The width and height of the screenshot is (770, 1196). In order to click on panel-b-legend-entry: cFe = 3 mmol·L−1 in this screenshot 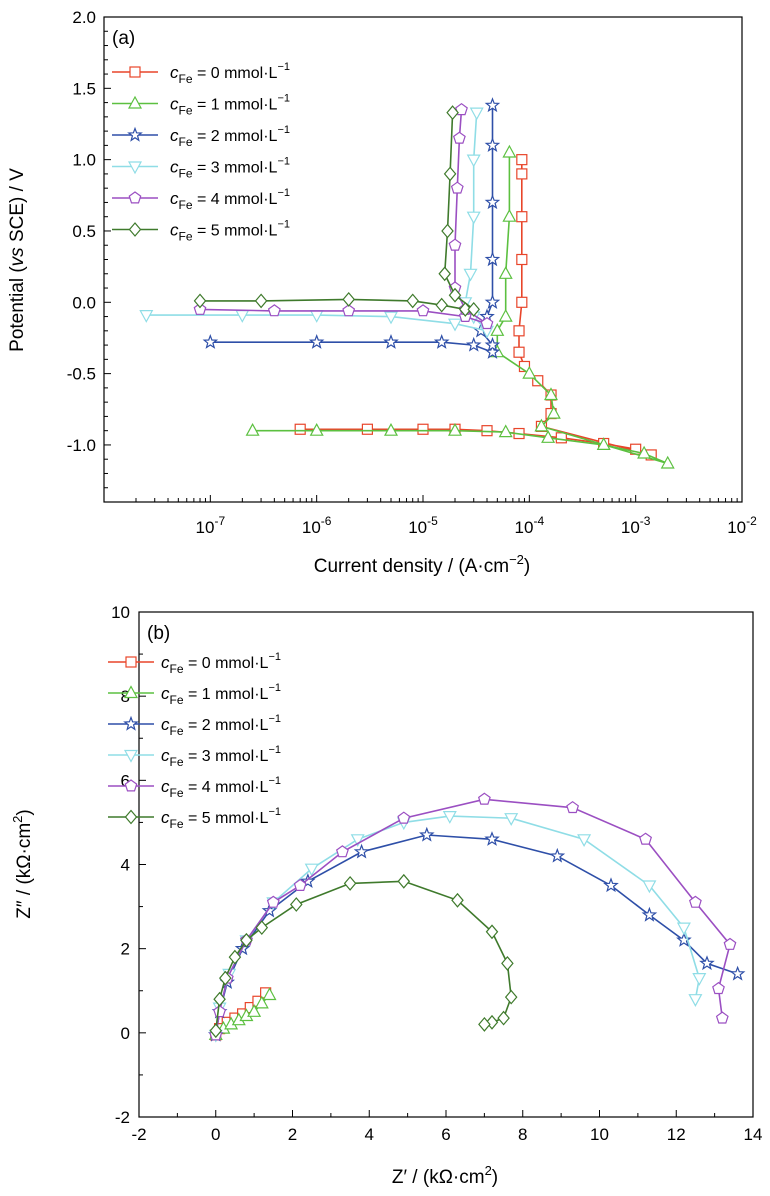, I will do `click(221, 756)`.